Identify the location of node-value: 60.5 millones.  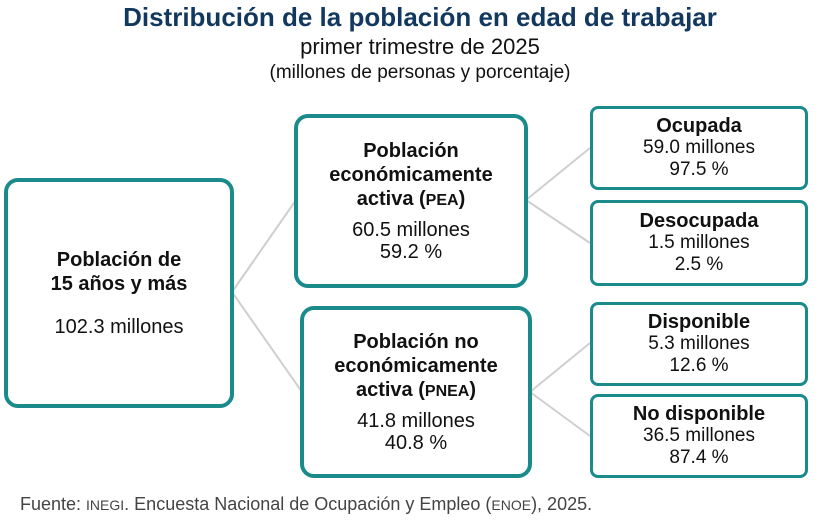
(411, 230).